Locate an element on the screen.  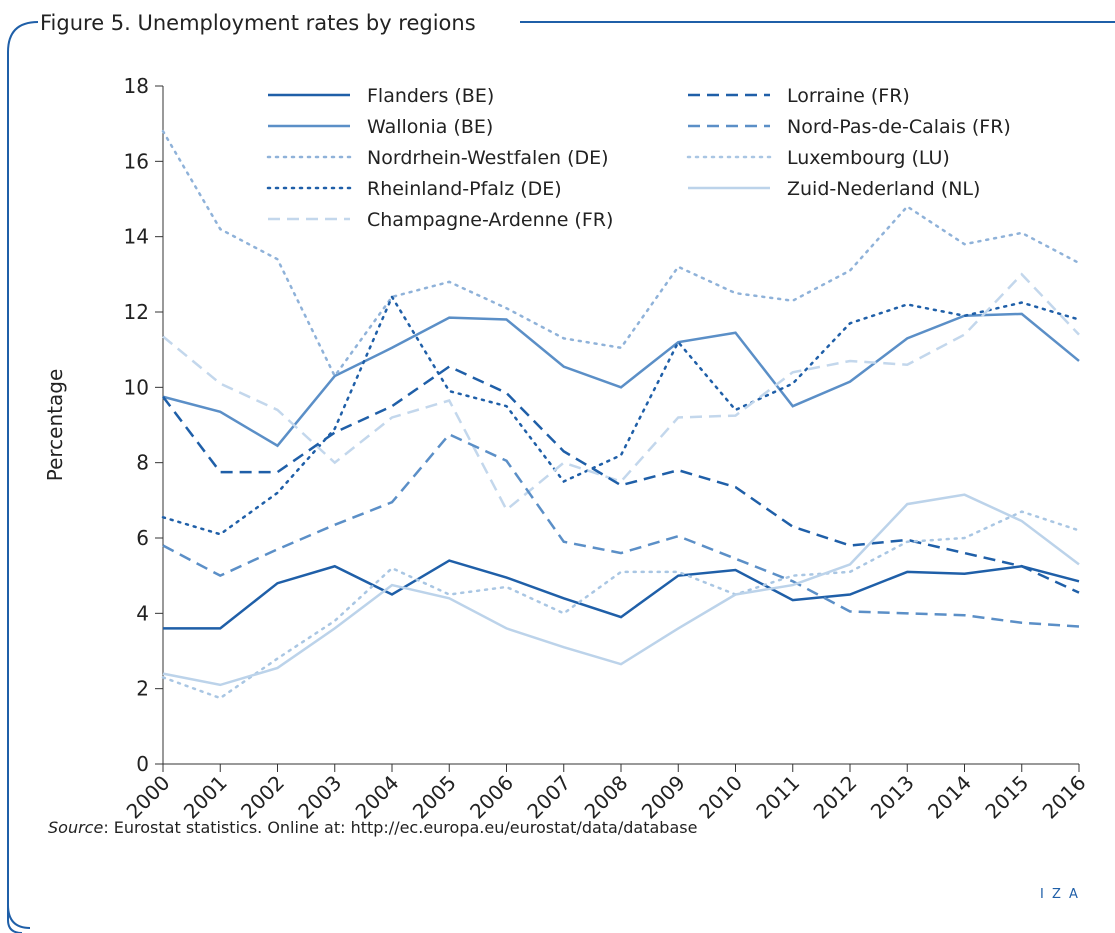
source-label: Source is located at coordinates (75, 827).